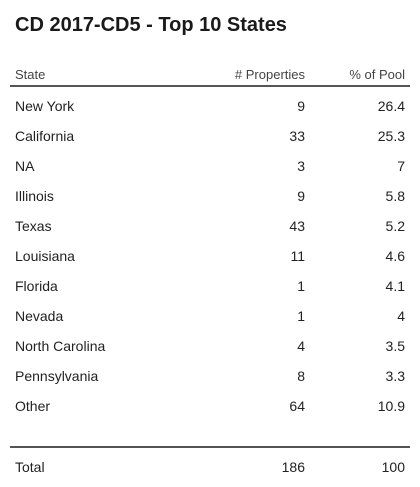 The height and width of the screenshot is (487, 420). Describe the element at coordinates (210, 467) in the screenshot. I see `total-row: Total 186 100` at that location.